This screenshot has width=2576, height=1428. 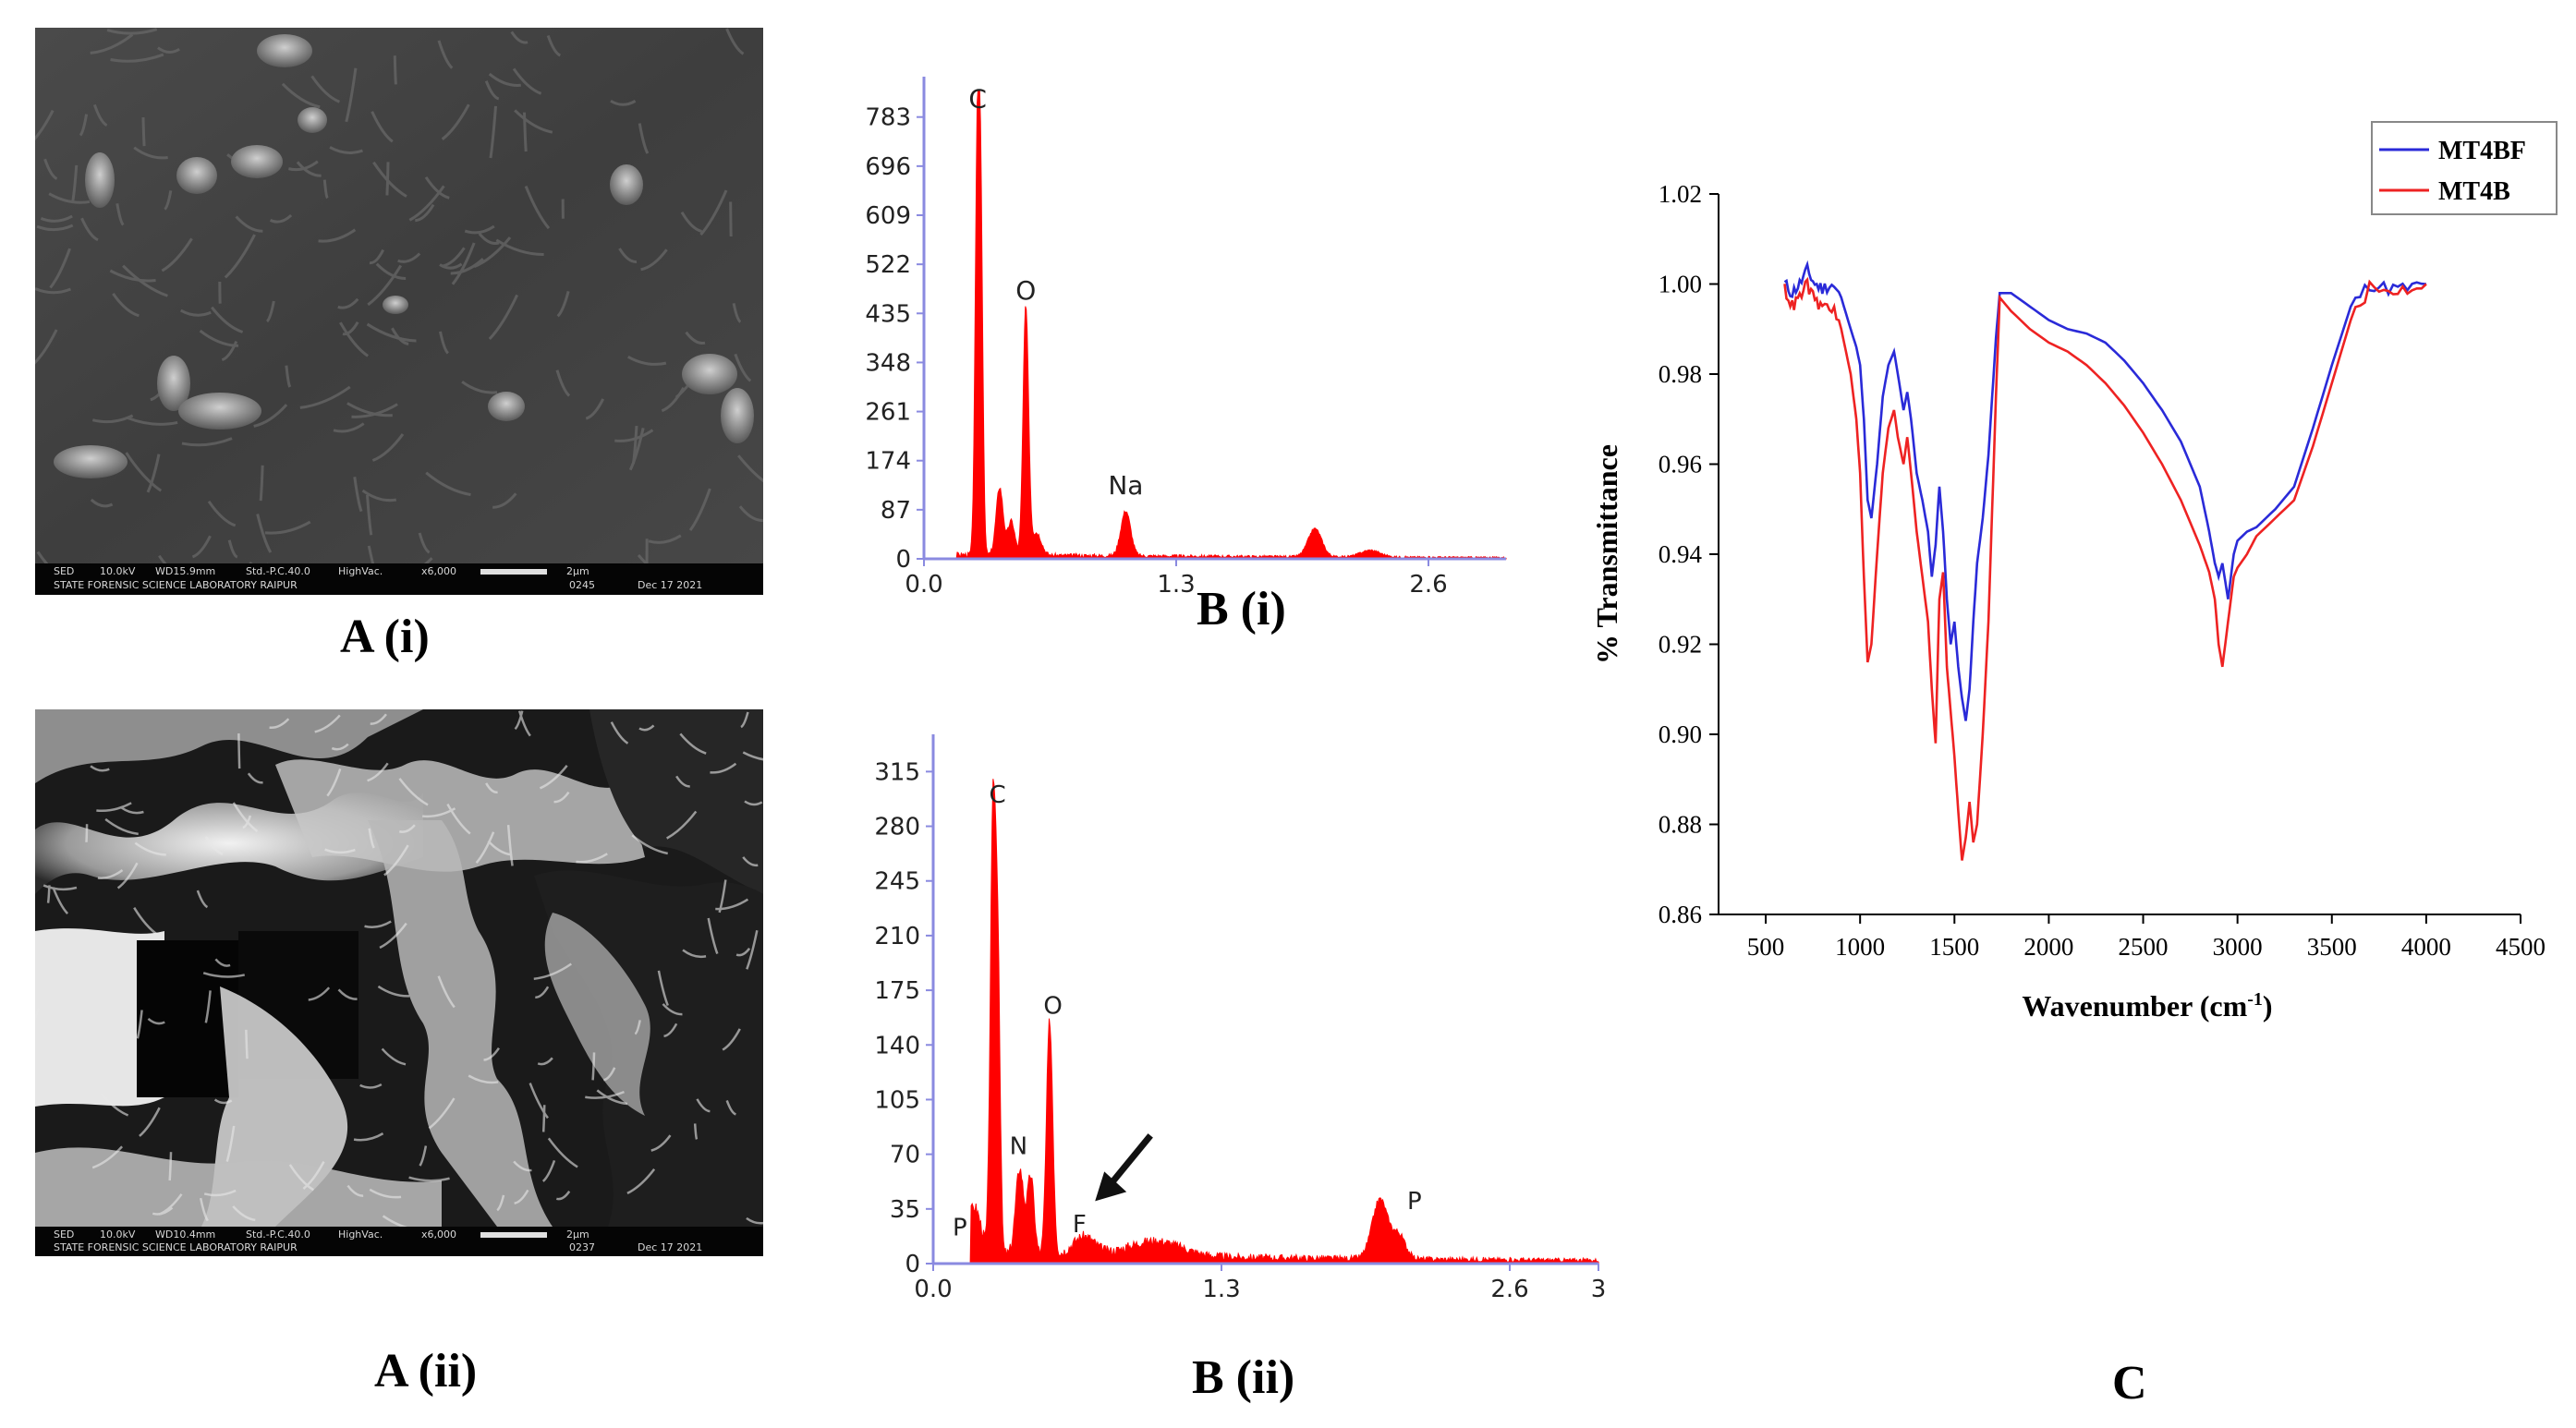 What do you see at coordinates (897, 1100) in the screenshot?
I see `y-tick-label: 105` at bounding box center [897, 1100].